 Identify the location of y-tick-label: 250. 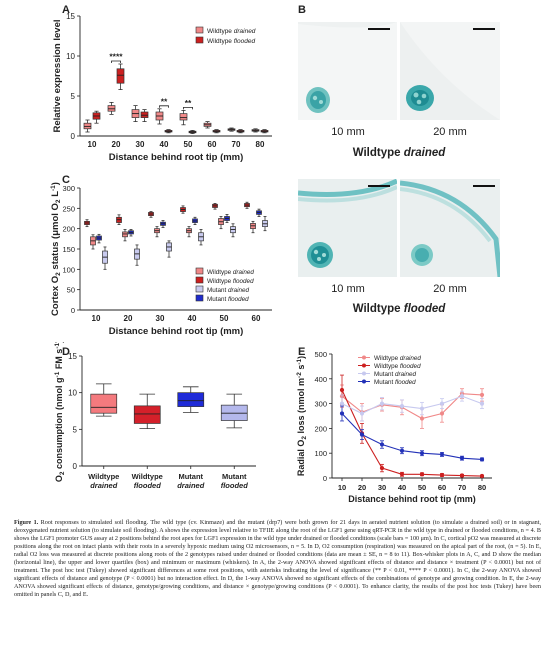
(68, 208).